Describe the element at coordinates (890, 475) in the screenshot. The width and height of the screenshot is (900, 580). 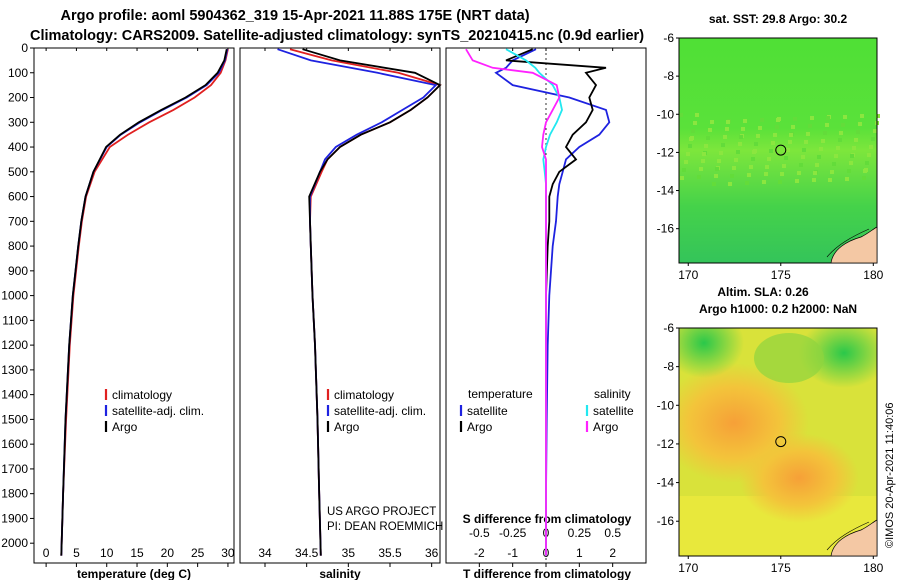
I see `imos-watermark: ©IMOS 20-Apr-2021 11:40:06` at that location.